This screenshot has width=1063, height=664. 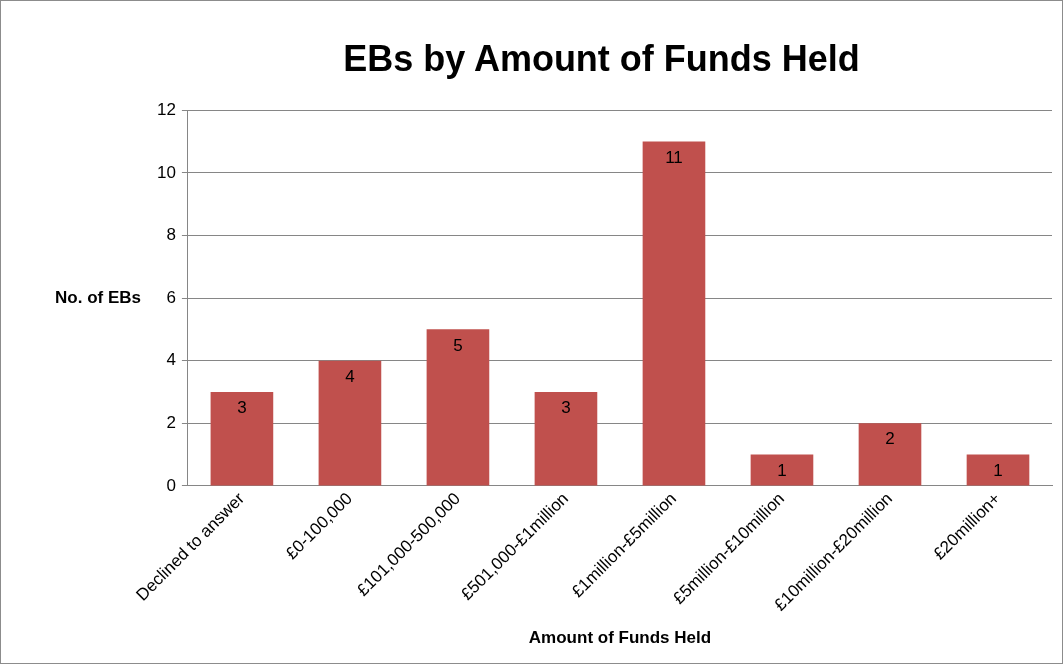 What do you see at coordinates (171, 235) in the screenshot?
I see `y-tick-label: 8` at bounding box center [171, 235].